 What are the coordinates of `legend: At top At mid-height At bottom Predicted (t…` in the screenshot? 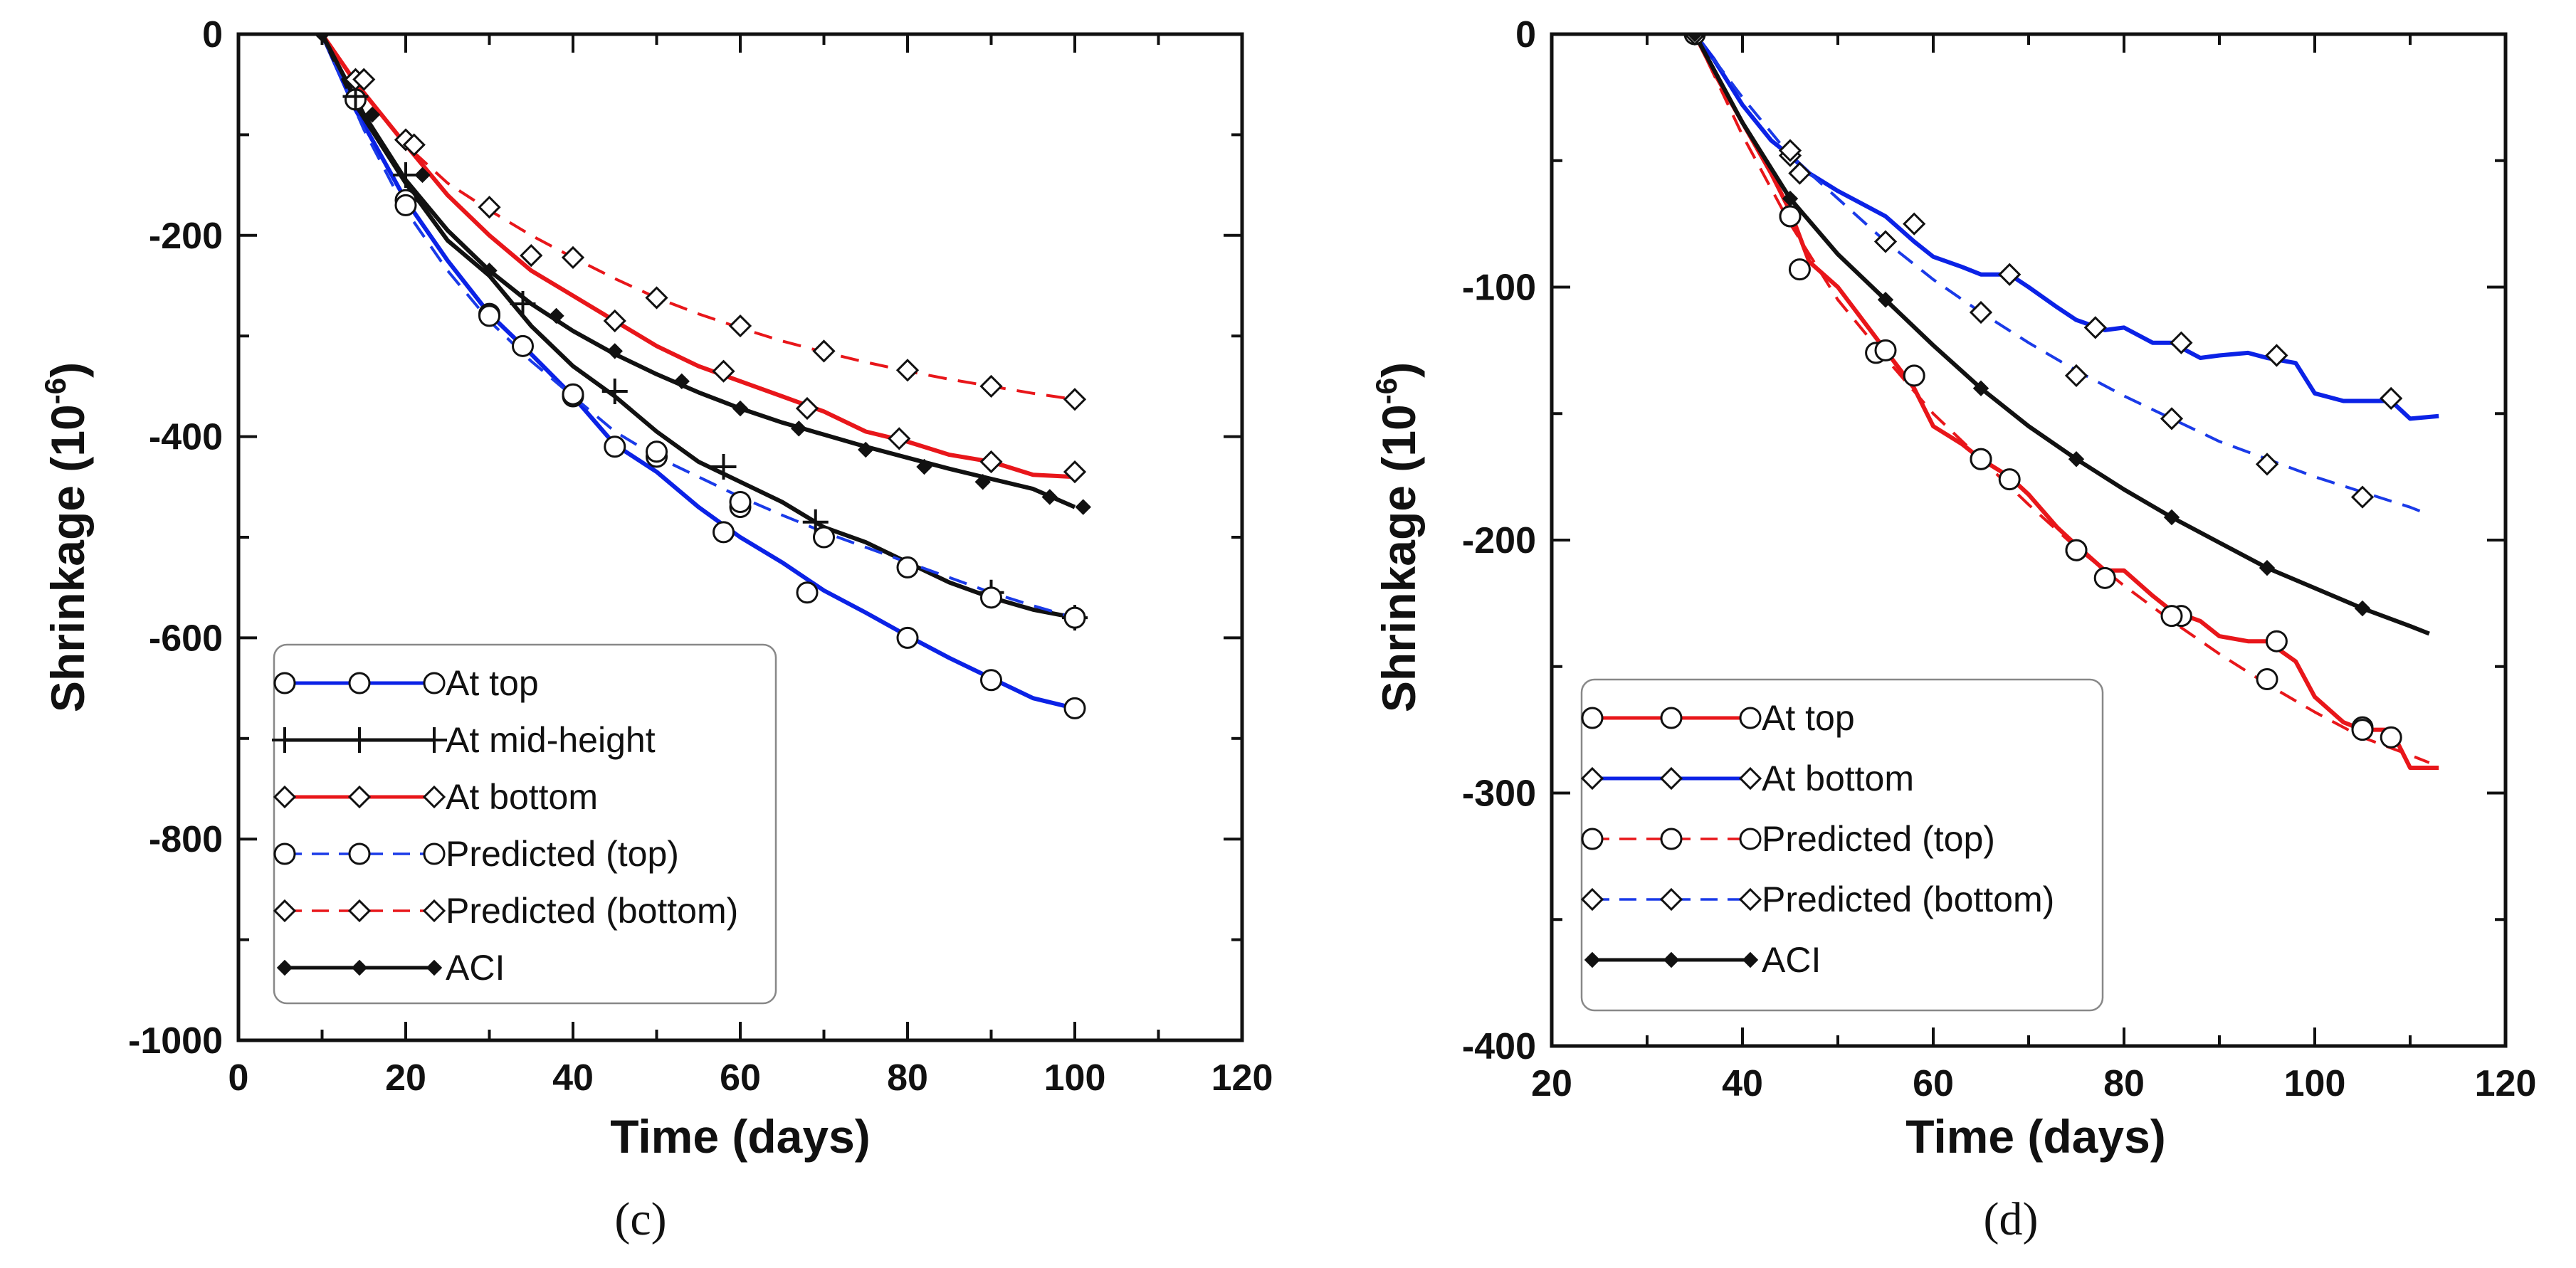 It's located at (525, 824).